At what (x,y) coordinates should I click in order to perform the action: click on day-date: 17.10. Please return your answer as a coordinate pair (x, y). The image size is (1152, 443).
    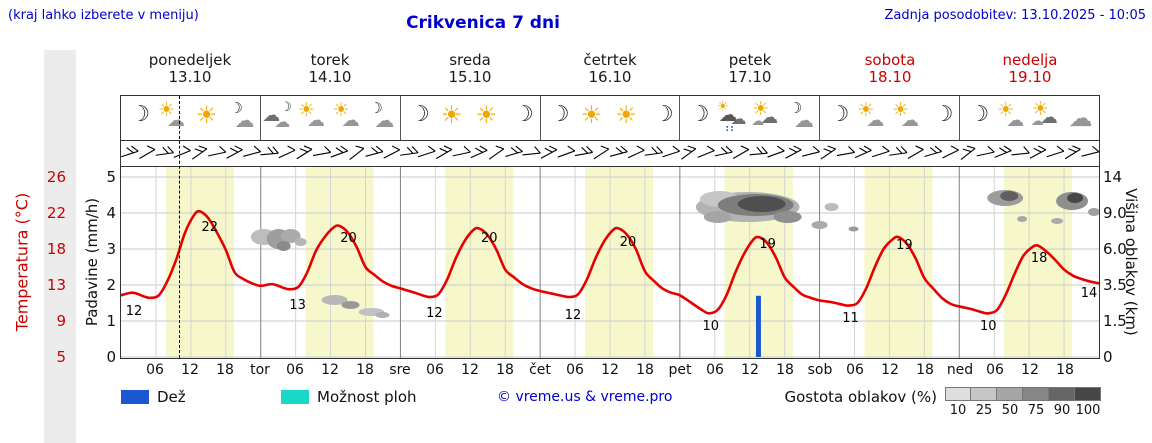
    Looking at the image, I should click on (750, 77).